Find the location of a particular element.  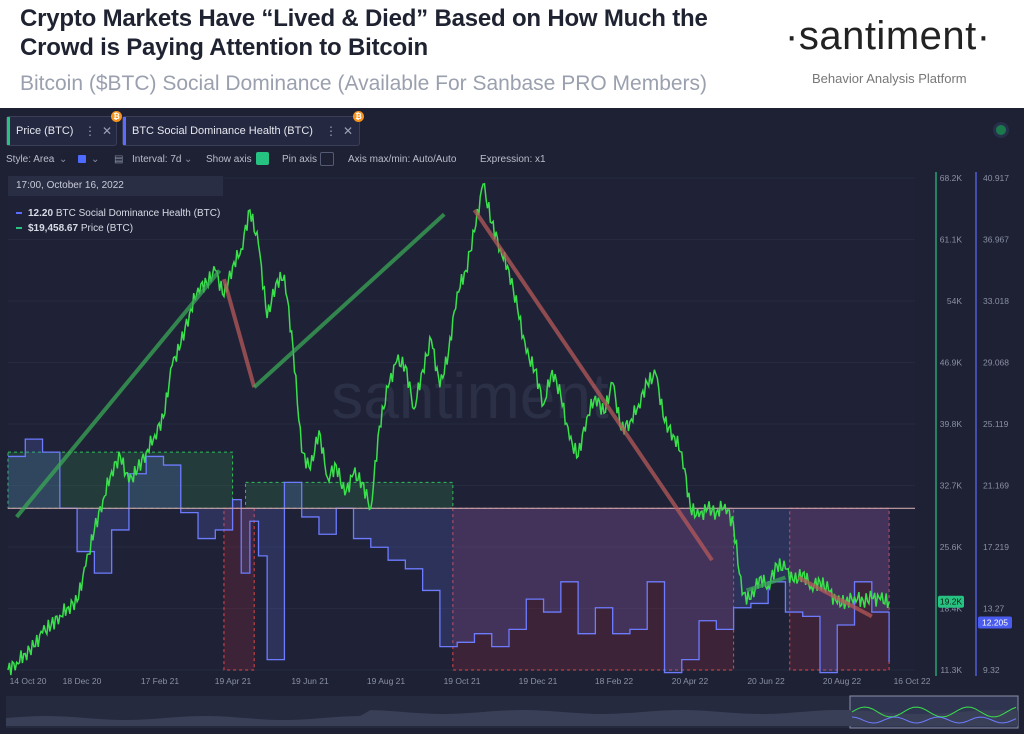

show-axis-checkbox is located at coordinates (262, 158).